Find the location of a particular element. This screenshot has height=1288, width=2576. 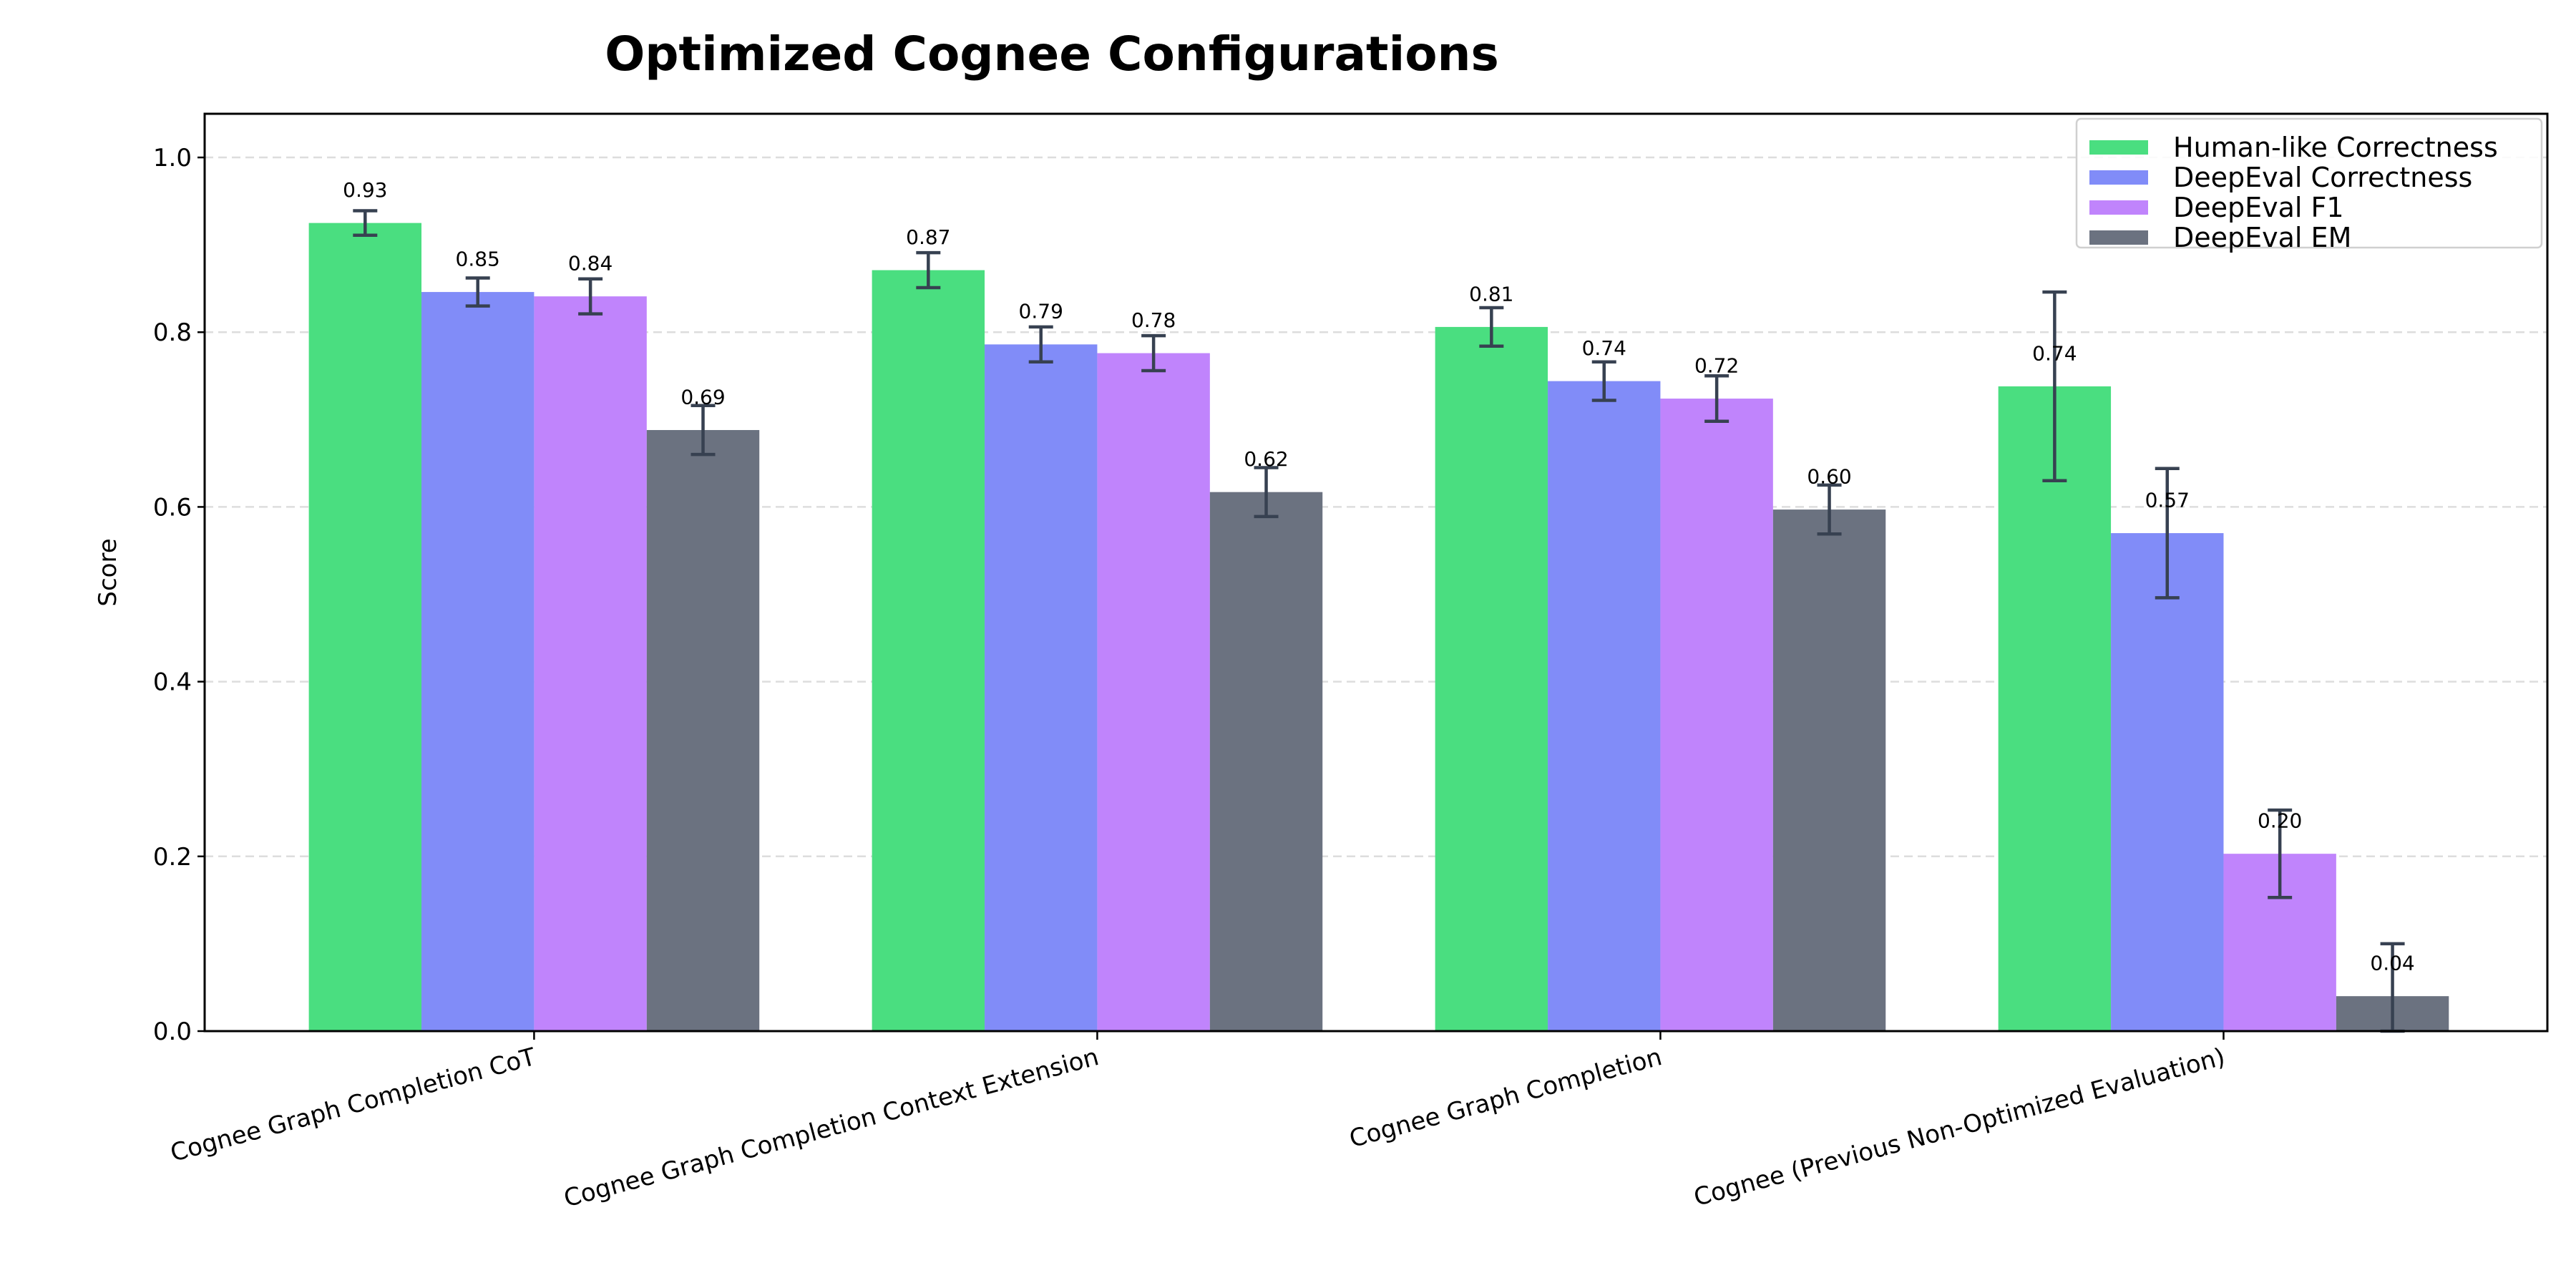

legend-item: DeepEval EM is located at coordinates (2220, 237).